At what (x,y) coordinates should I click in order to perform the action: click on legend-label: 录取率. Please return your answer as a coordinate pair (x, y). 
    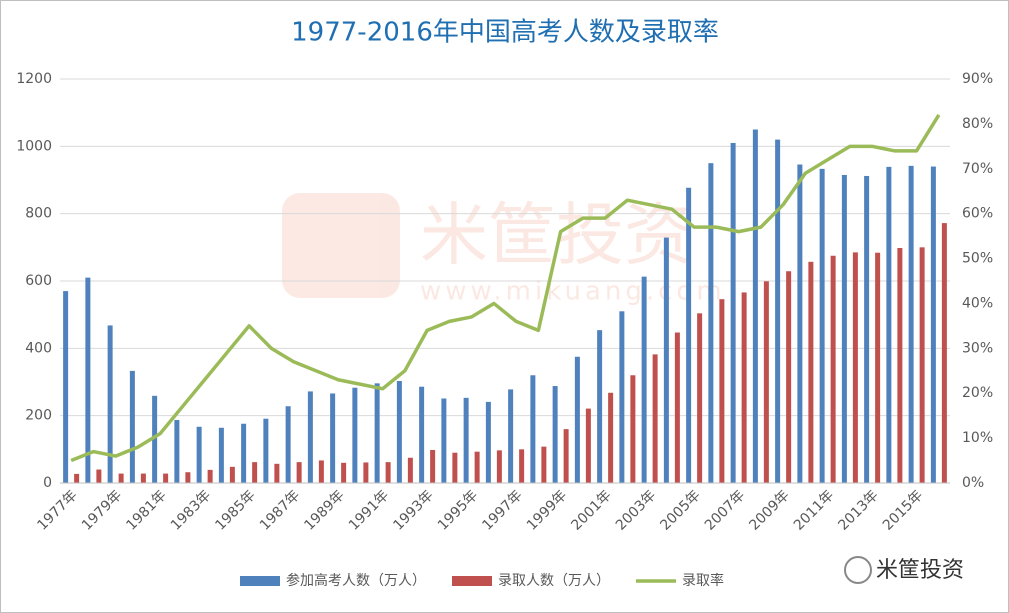
    Looking at the image, I should click on (703, 580).